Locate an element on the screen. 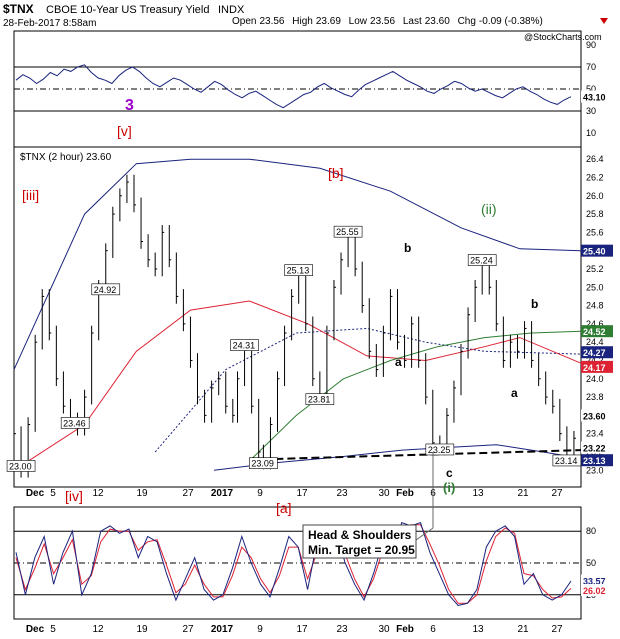  rsi-panel: 90 70 50 30 10 43.10 is located at coordinates (313, 89).